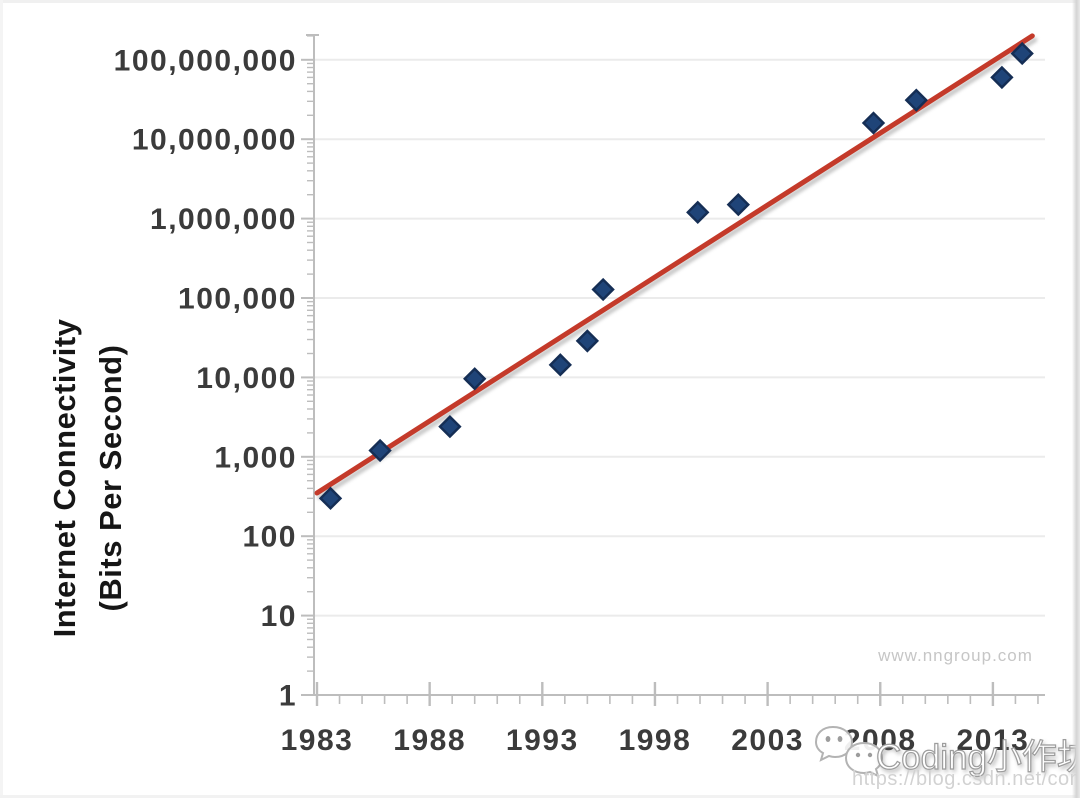  Describe the element at coordinates (655, 740) in the screenshot. I see `x-tick-label: 1998` at that location.